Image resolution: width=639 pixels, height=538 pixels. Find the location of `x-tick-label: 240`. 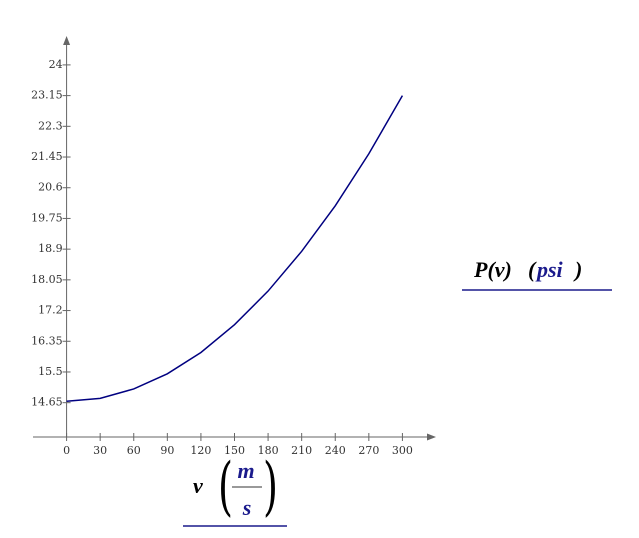

x-tick-label: 240 is located at coordinates (335, 450).